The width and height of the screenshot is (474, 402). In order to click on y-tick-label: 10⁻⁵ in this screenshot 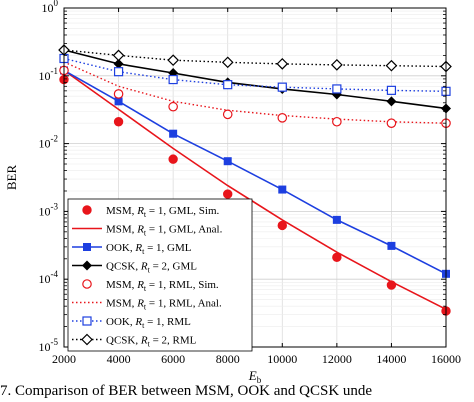, I will do `click(49, 345)`.